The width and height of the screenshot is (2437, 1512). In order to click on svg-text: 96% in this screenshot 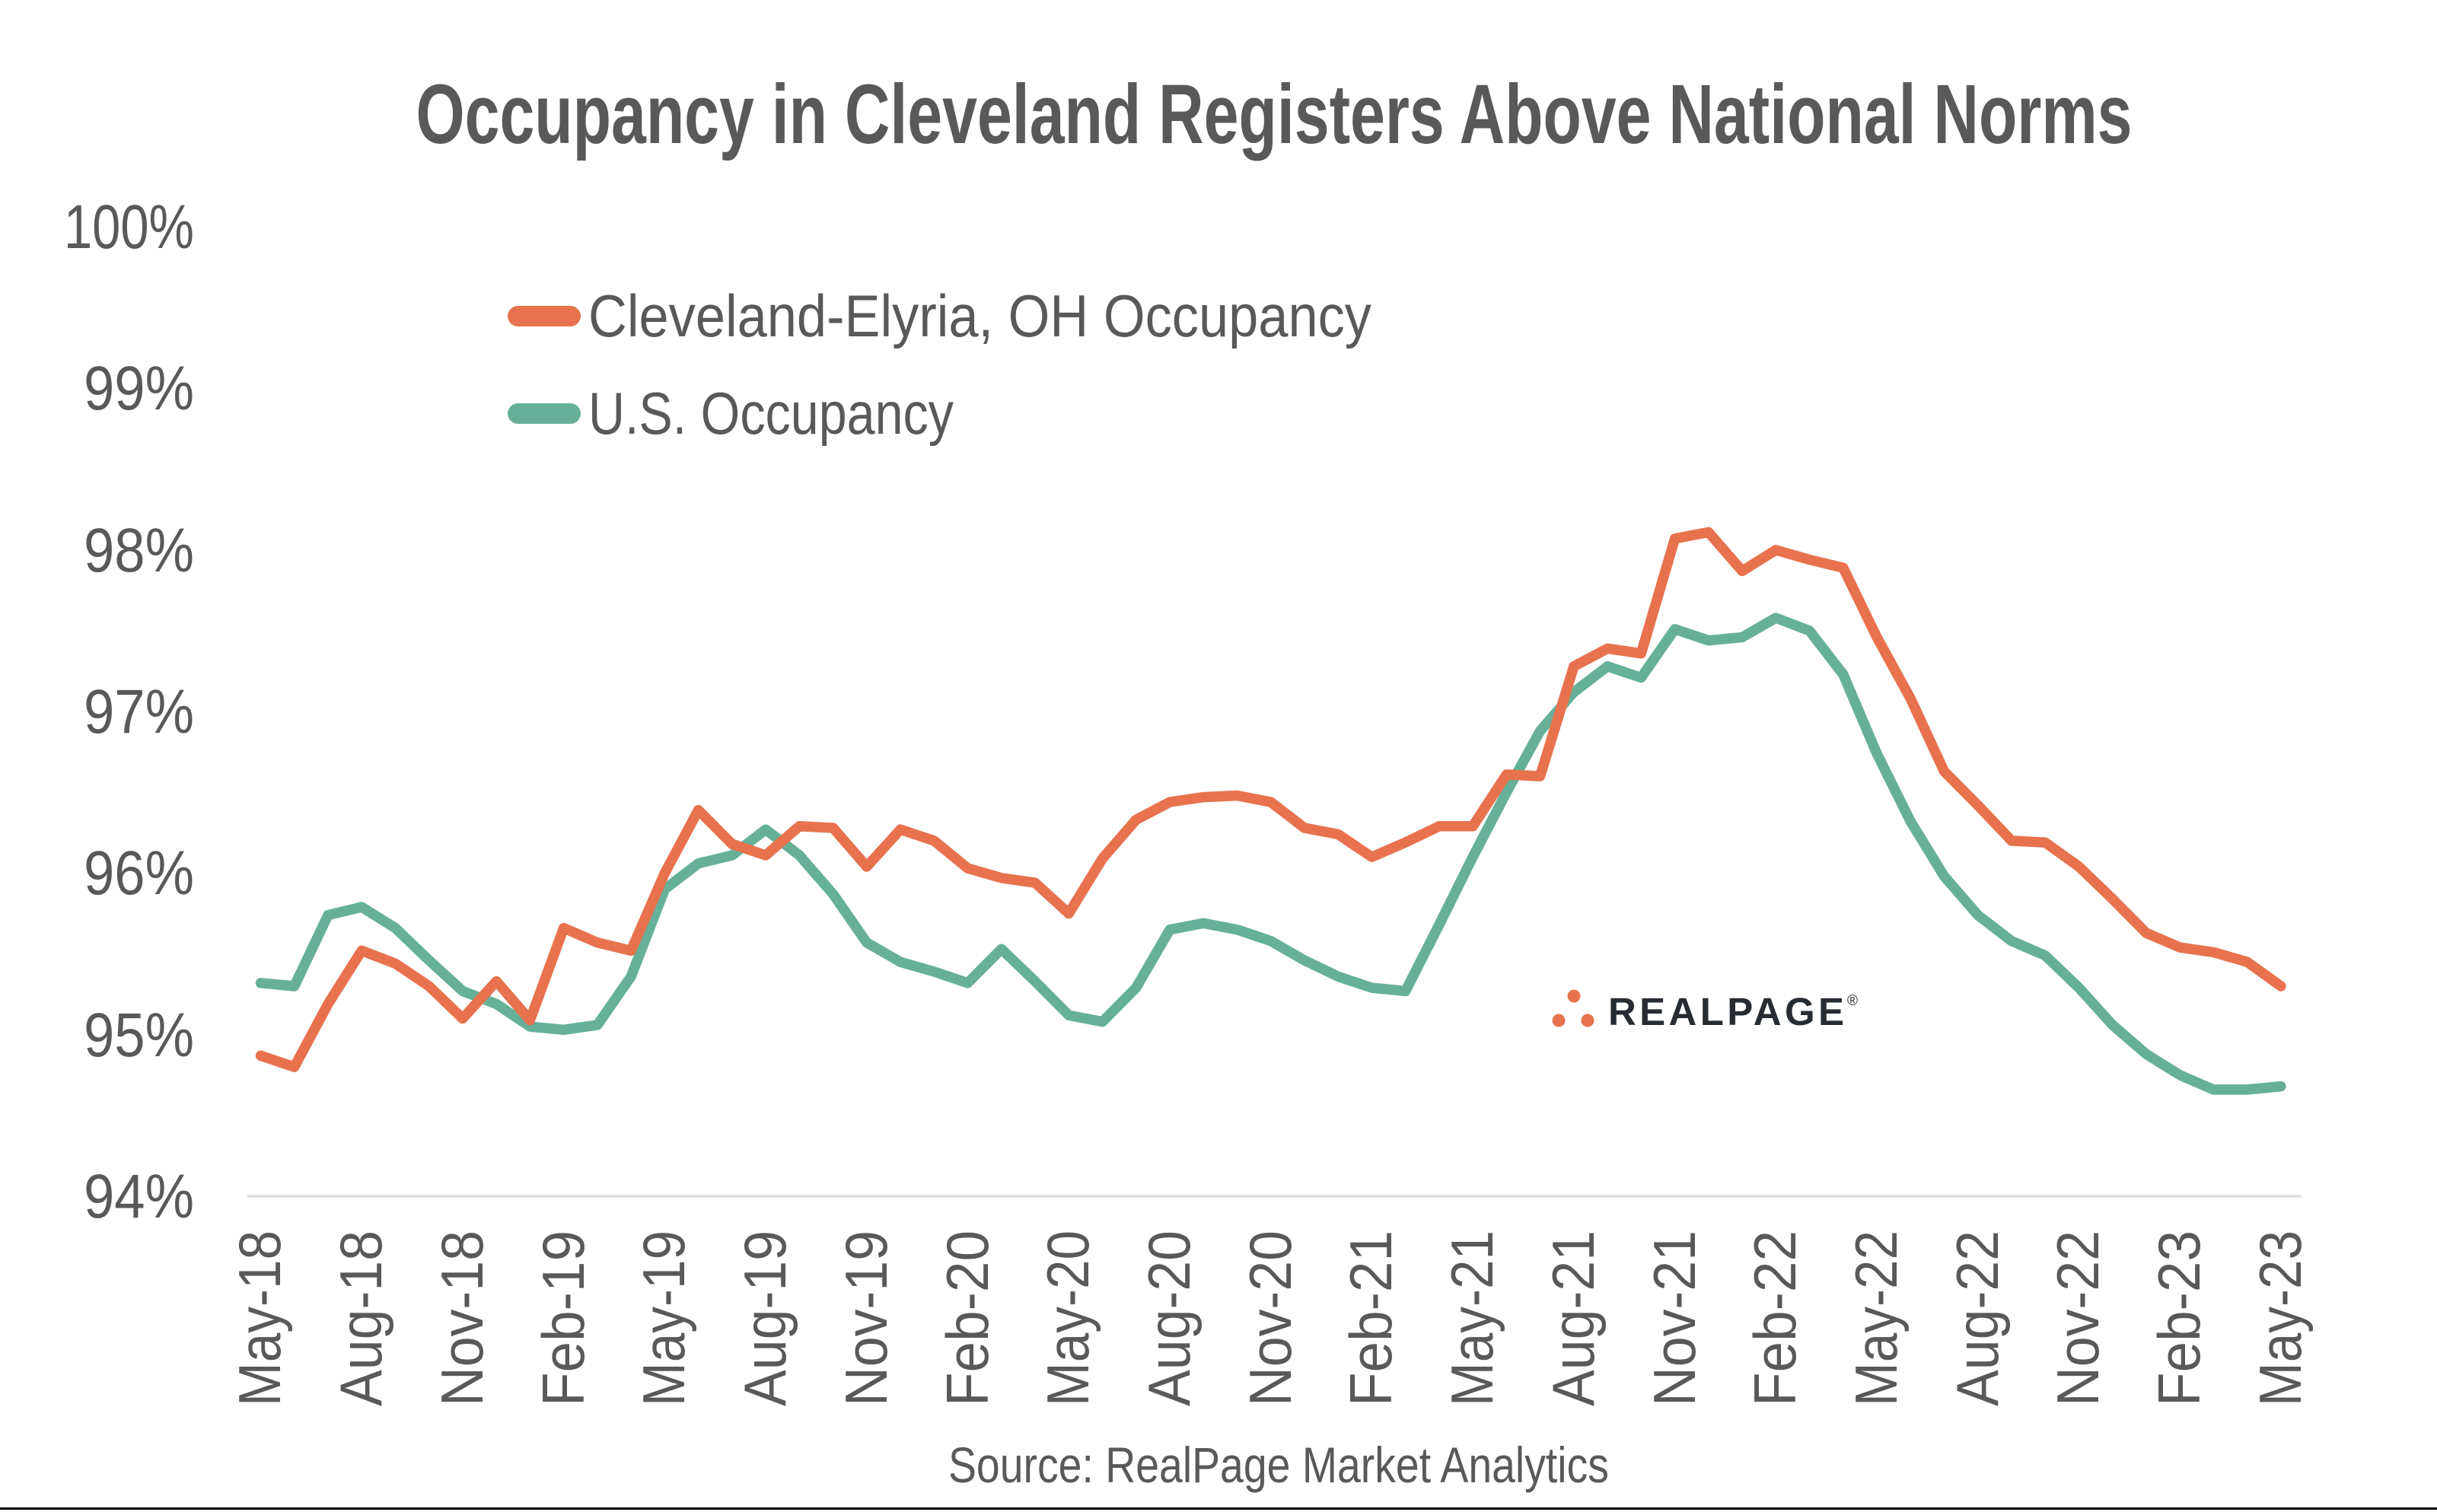, I will do `click(139, 873)`.